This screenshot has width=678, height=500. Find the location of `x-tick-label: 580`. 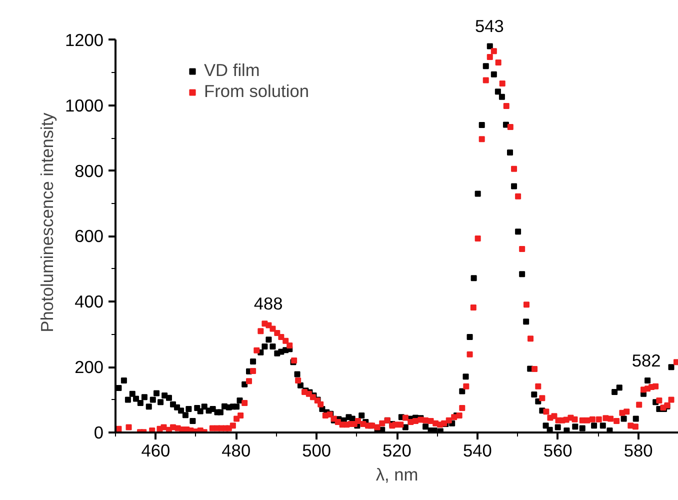

x-tick-label: 580 is located at coordinates (638, 450).